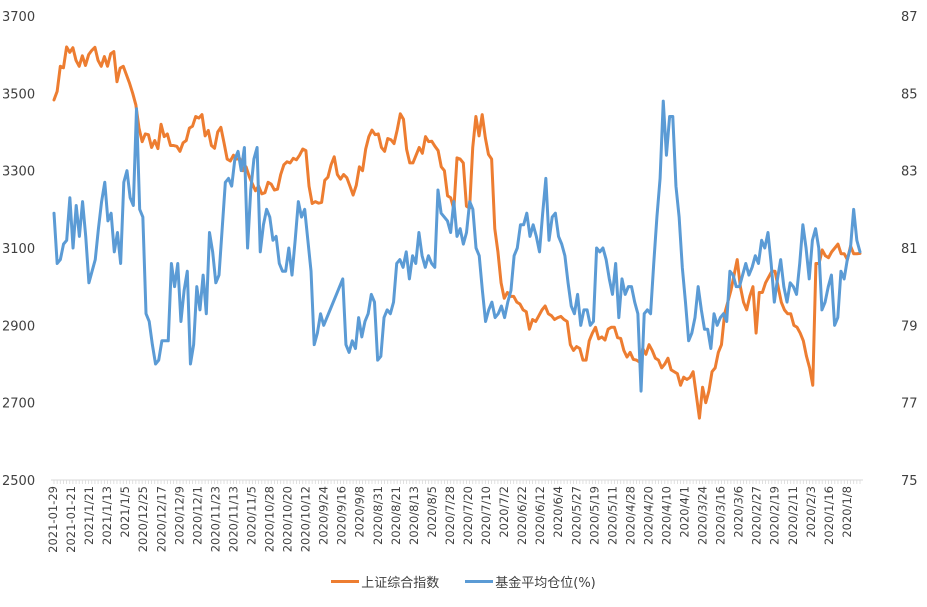 The image size is (927, 607). I want to click on y-left-tick-label: 3300, so click(18, 172).